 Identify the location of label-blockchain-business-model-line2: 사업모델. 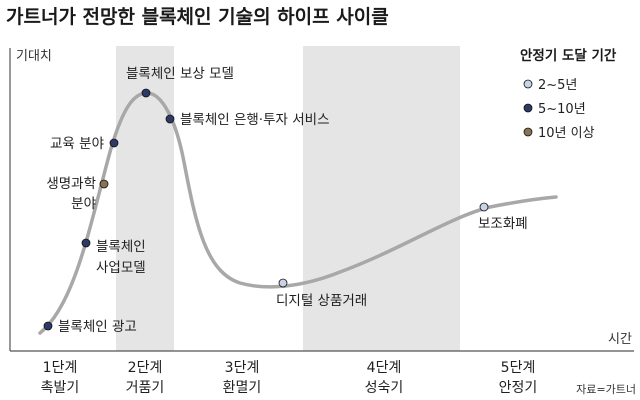
(121, 268).